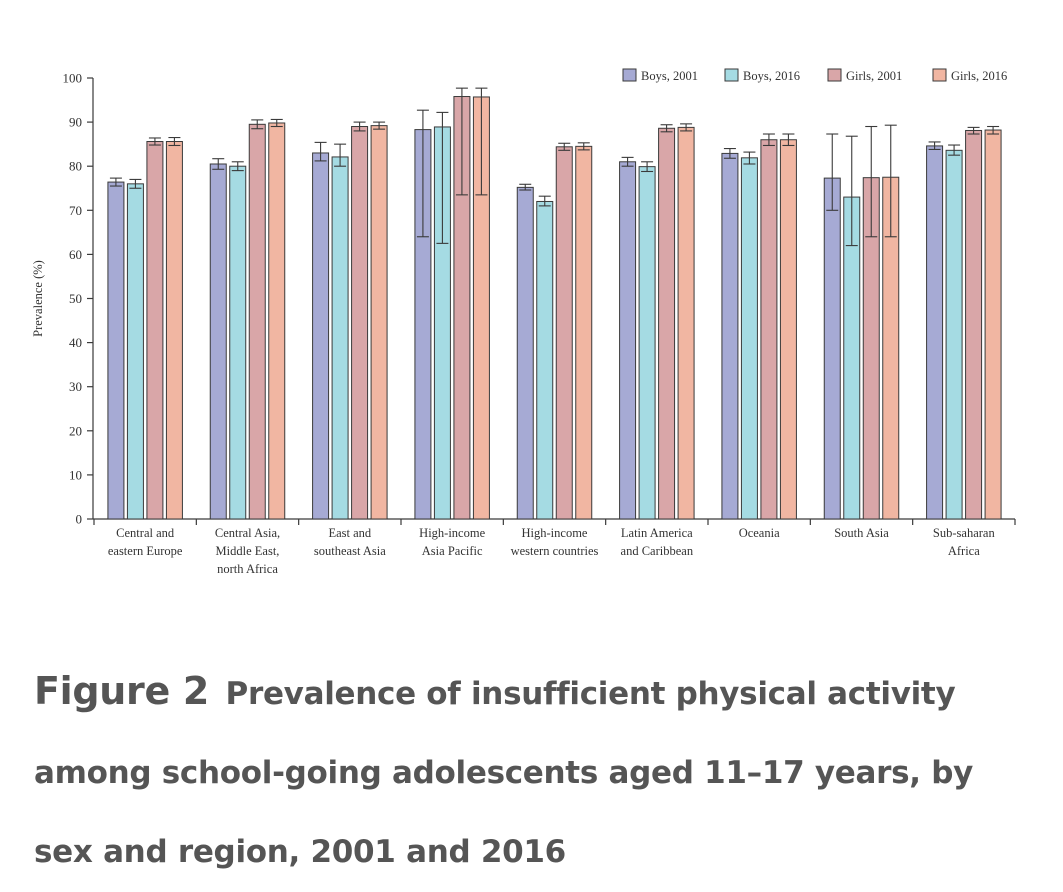  I want to click on x-category-label: Latin America, so click(657, 533).